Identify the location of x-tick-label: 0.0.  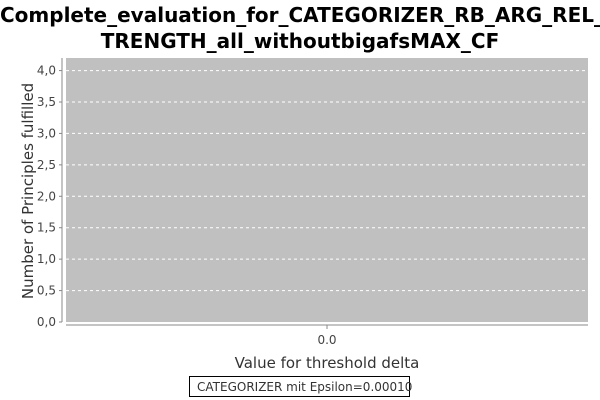
(326, 340).